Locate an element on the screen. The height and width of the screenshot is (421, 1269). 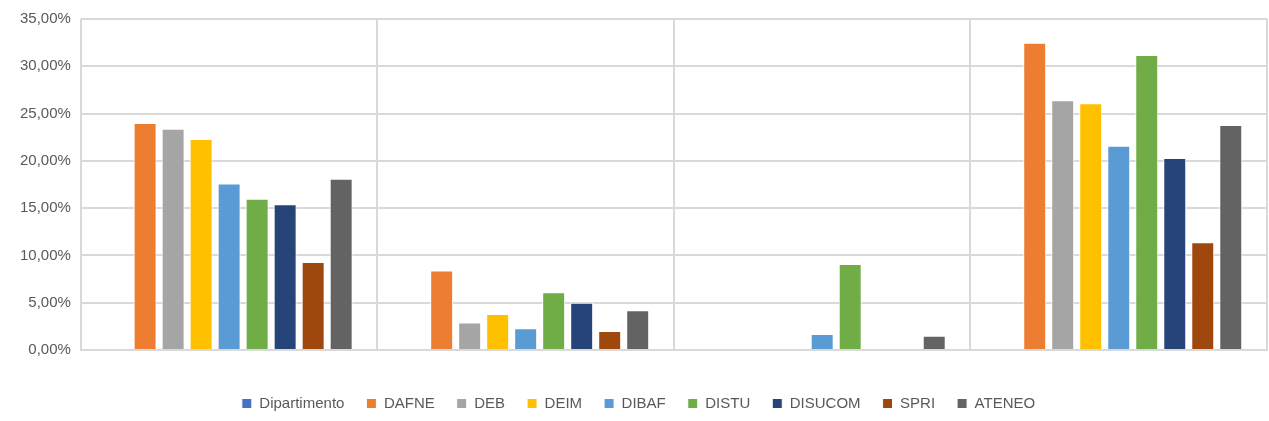
y-tick-label: 10,00% is located at coordinates (45, 254).